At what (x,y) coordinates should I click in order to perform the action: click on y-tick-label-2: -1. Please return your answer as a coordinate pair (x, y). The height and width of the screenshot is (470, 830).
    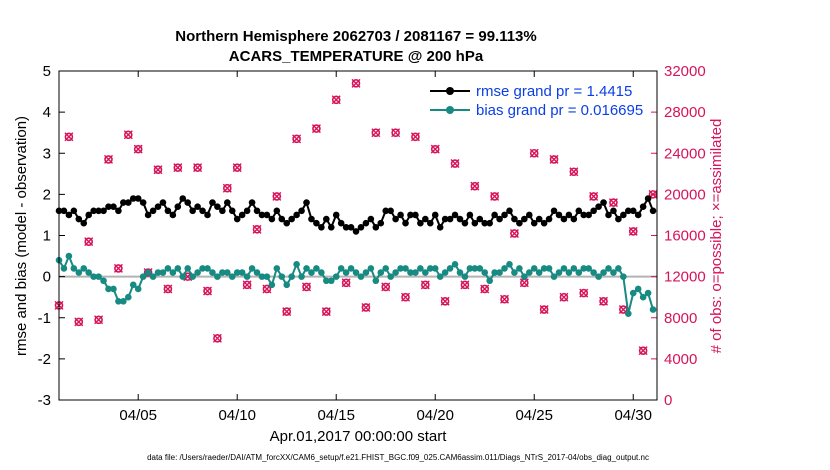
    Looking at the image, I should click on (44, 318).